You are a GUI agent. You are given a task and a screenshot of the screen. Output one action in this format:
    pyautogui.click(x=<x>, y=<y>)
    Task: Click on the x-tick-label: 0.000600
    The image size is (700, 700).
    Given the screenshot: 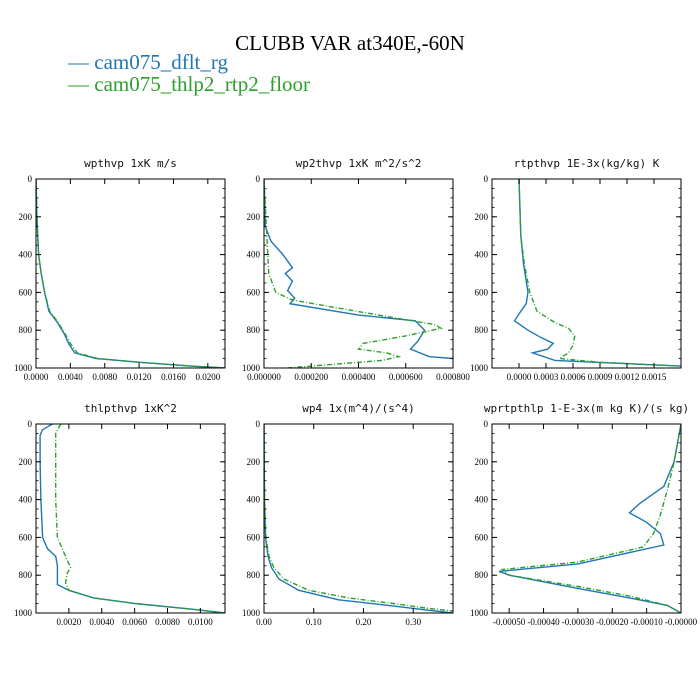 What is the action you would take?
    pyautogui.click(x=406, y=377)
    